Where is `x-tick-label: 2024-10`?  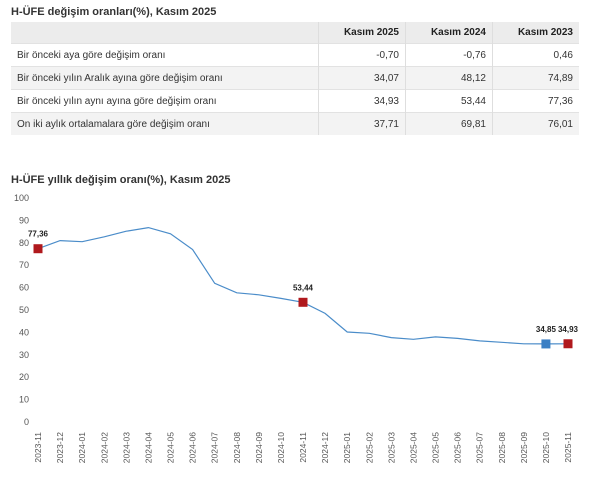
x-tick-label: 2024-10 is located at coordinates (281, 447).